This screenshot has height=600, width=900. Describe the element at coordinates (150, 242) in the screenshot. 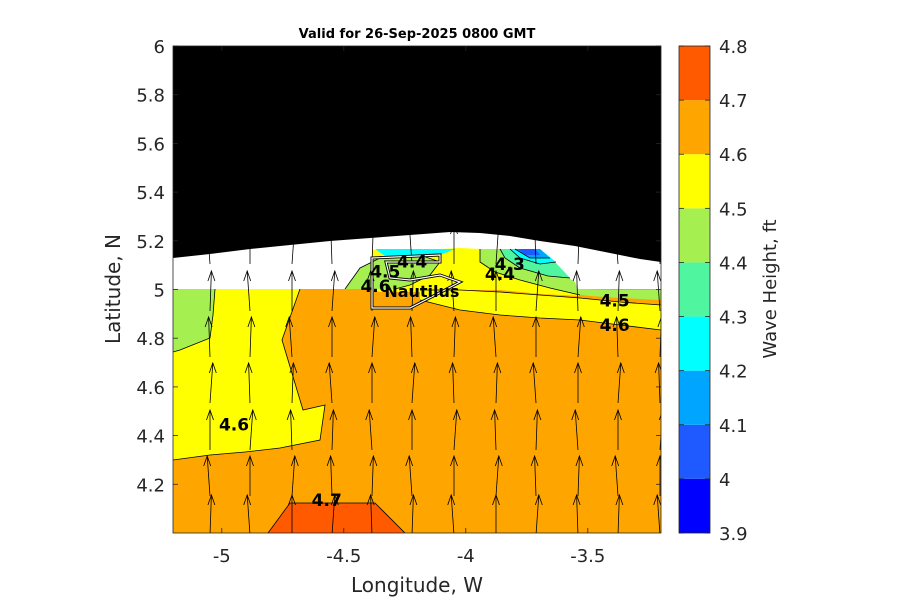

I see `y-tick-label: 5.2` at that location.